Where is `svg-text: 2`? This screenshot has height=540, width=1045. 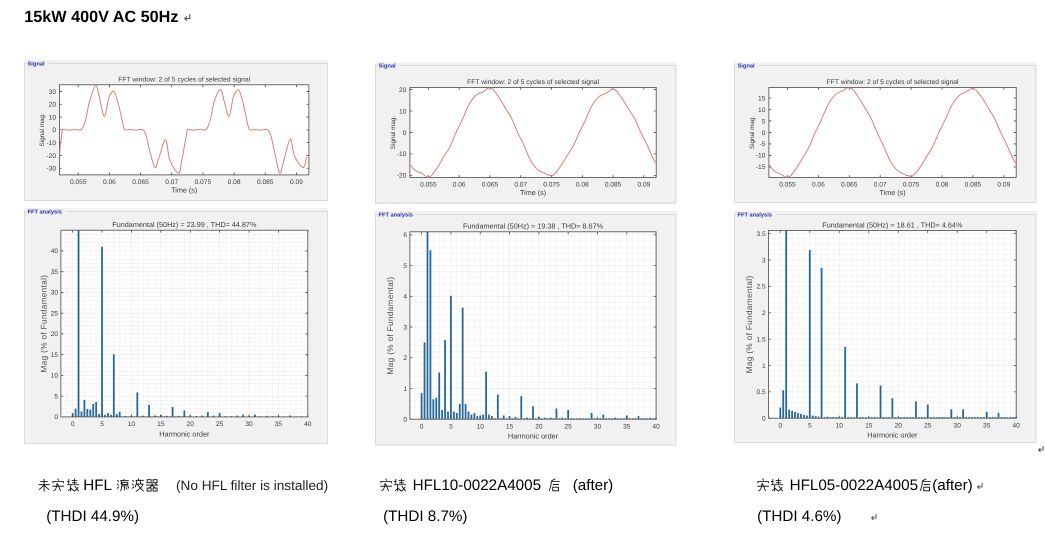 svg-text: 2 is located at coordinates (405, 358).